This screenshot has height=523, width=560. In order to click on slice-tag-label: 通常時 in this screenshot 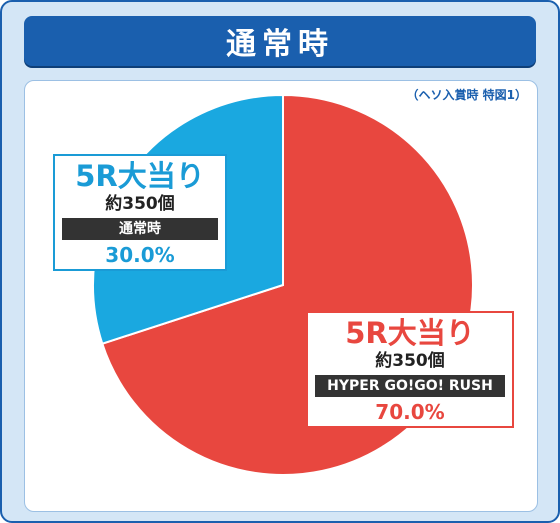, I will do `click(140, 229)`.